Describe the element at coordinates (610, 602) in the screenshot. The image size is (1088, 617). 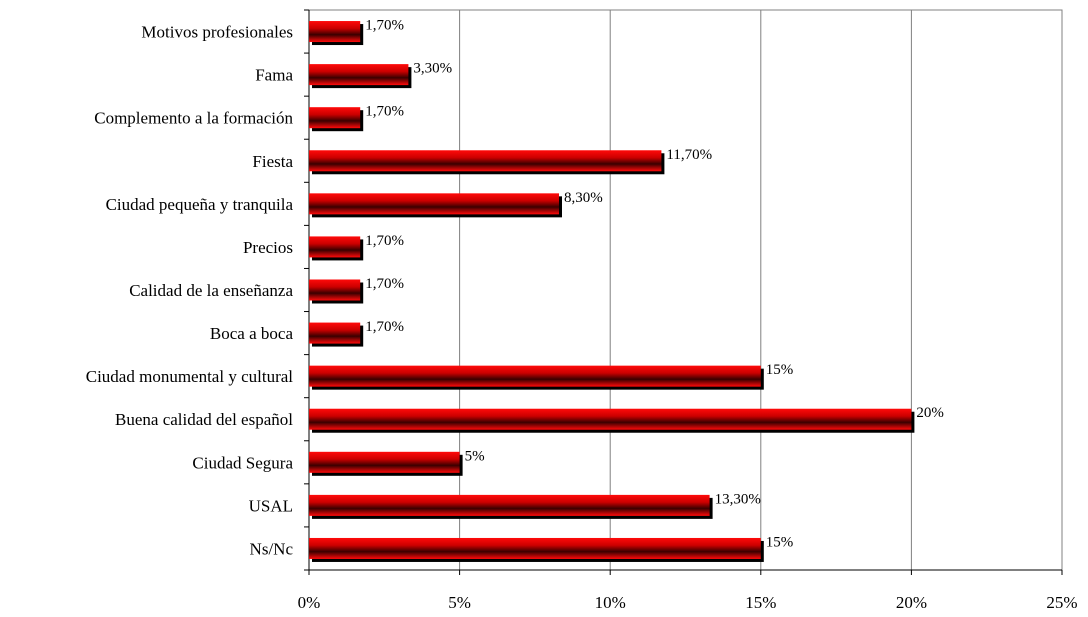
I see `x-tick-label: 10%` at that location.